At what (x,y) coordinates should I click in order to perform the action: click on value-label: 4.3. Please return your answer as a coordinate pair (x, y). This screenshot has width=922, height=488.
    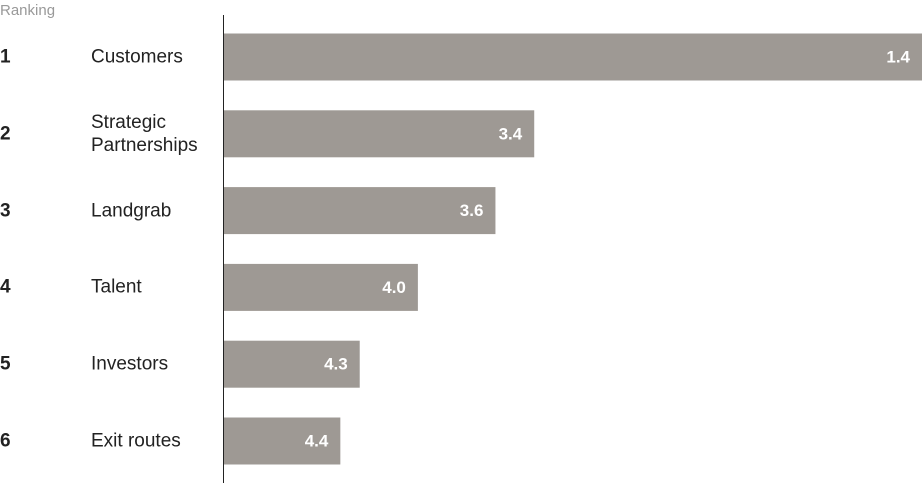
    Looking at the image, I should click on (336, 364).